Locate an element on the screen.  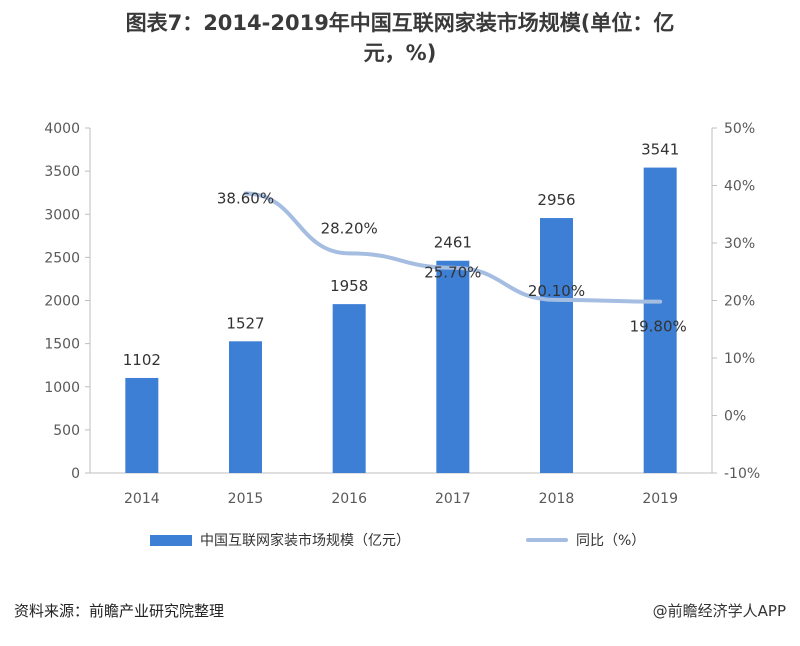
bar-data-label: 1102 is located at coordinates (142, 360).